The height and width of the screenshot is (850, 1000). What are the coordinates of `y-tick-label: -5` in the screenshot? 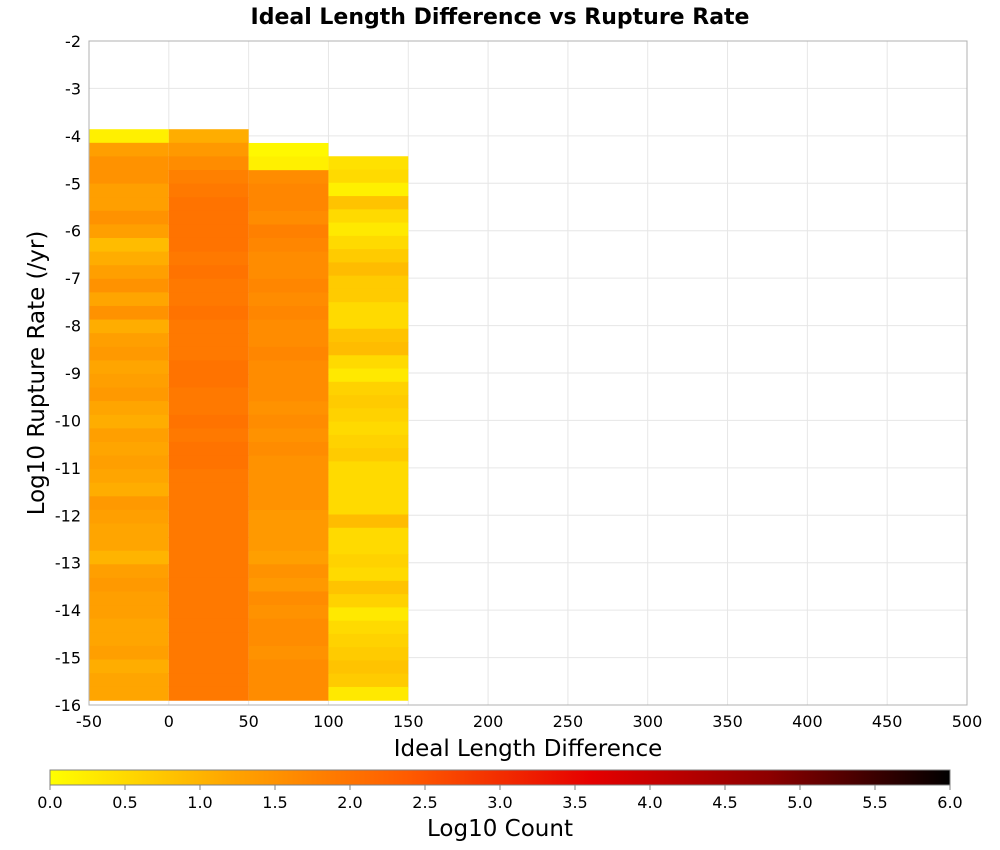 It's located at (73, 183).